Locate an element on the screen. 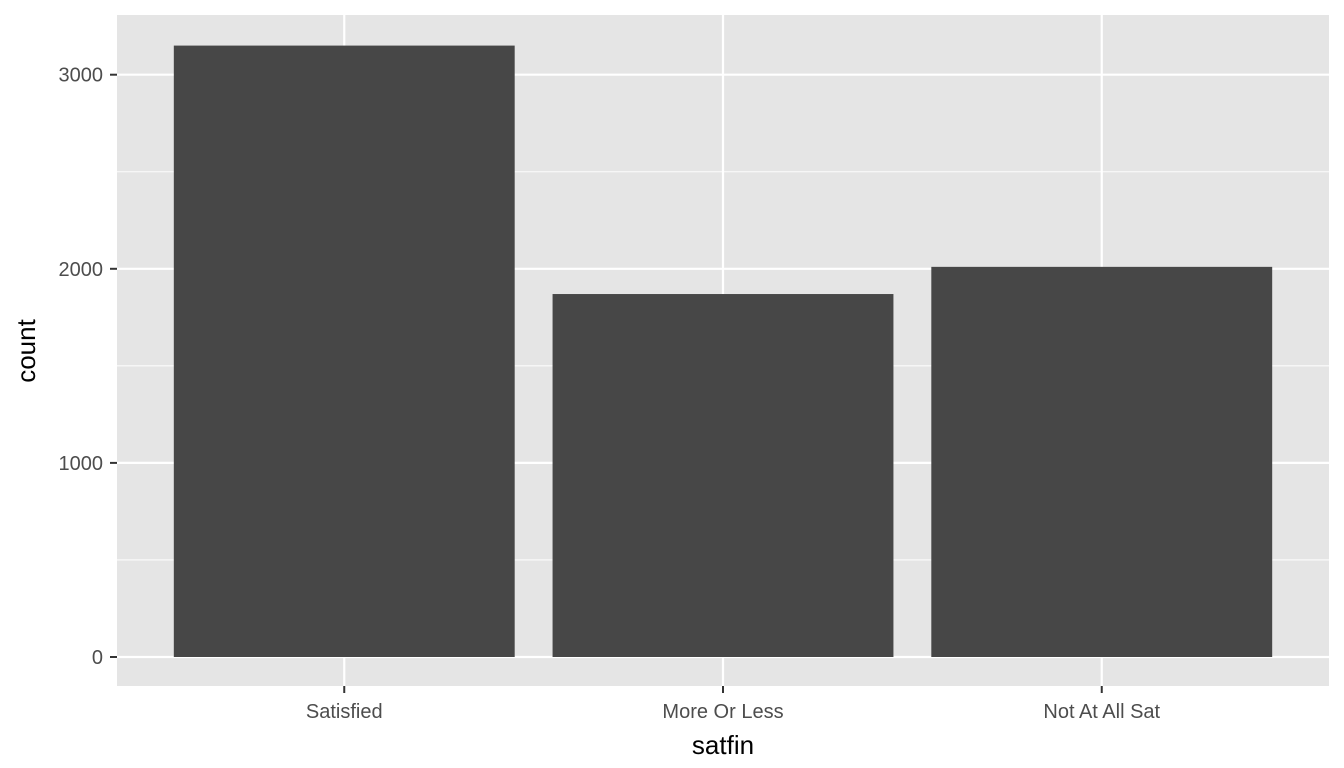  x-tick-label: More Or Less is located at coordinates (722, 712).